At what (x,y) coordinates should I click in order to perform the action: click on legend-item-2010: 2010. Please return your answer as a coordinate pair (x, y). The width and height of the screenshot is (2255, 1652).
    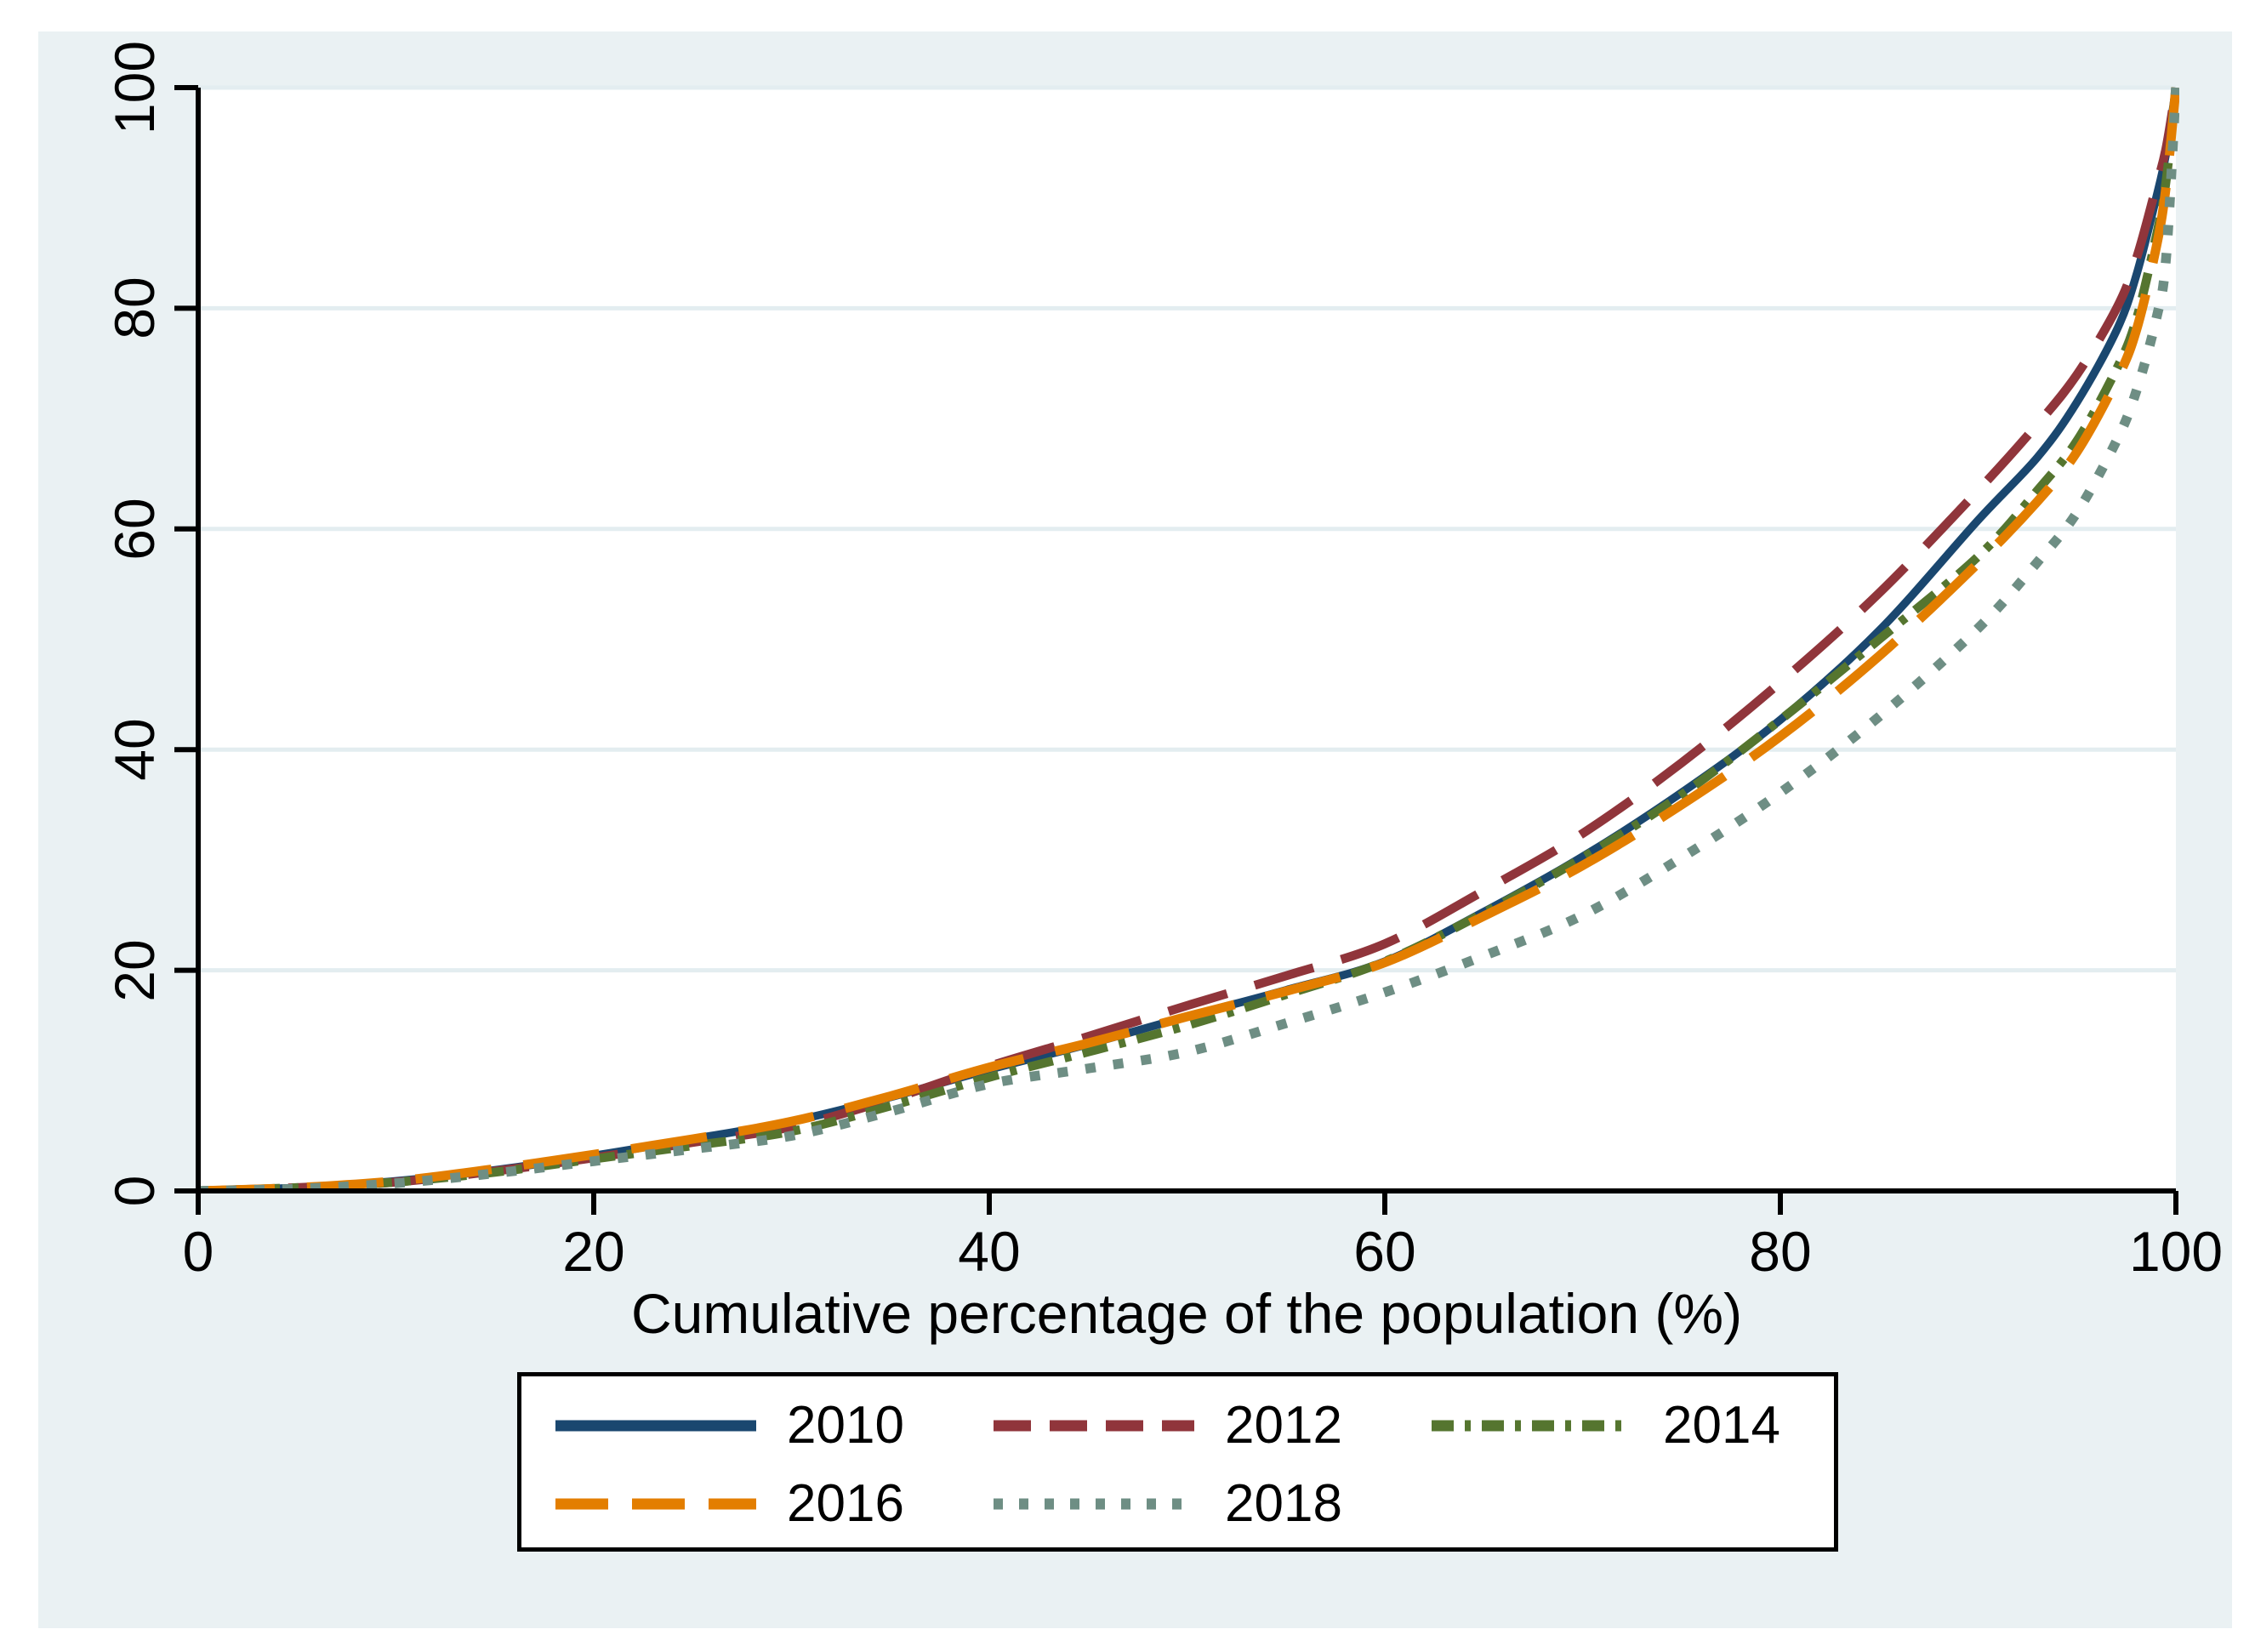
    Looking at the image, I should click on (729, 1425).